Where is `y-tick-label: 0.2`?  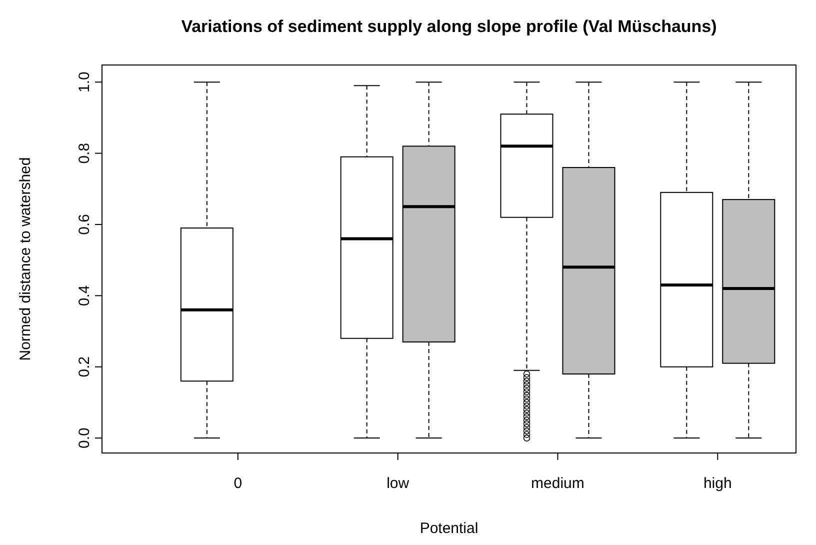
y-tick-label: 0.2 is located at coordinates (84, 367).